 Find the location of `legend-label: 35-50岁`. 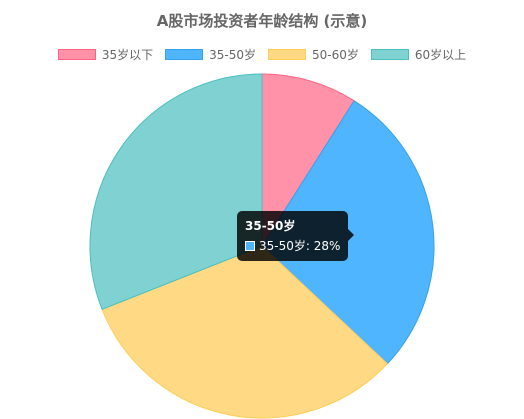

legend-label: 35-50岁 is located at coordinates (232, 55).